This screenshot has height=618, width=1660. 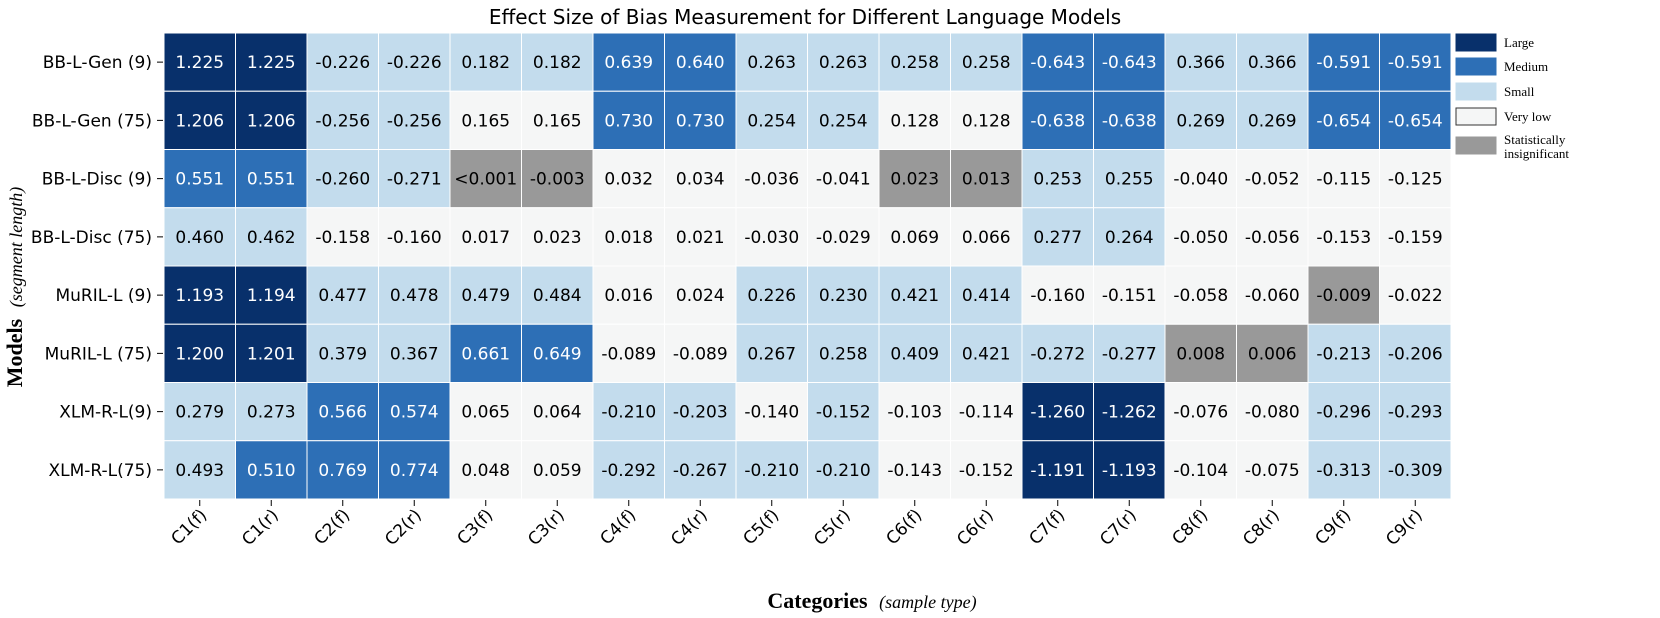 I want to click on cell-value-label: 0.477, so click(x=342, y=296).